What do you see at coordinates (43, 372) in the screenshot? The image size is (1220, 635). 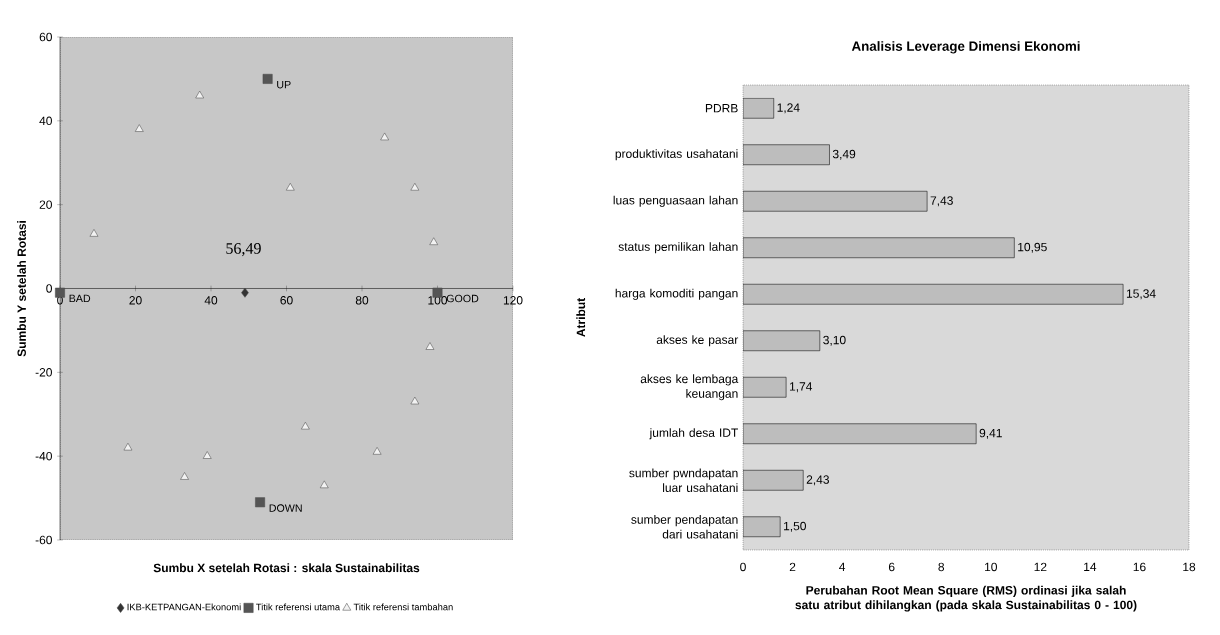 I see `y-tick-label: -20` at bounding box center [43, 372].